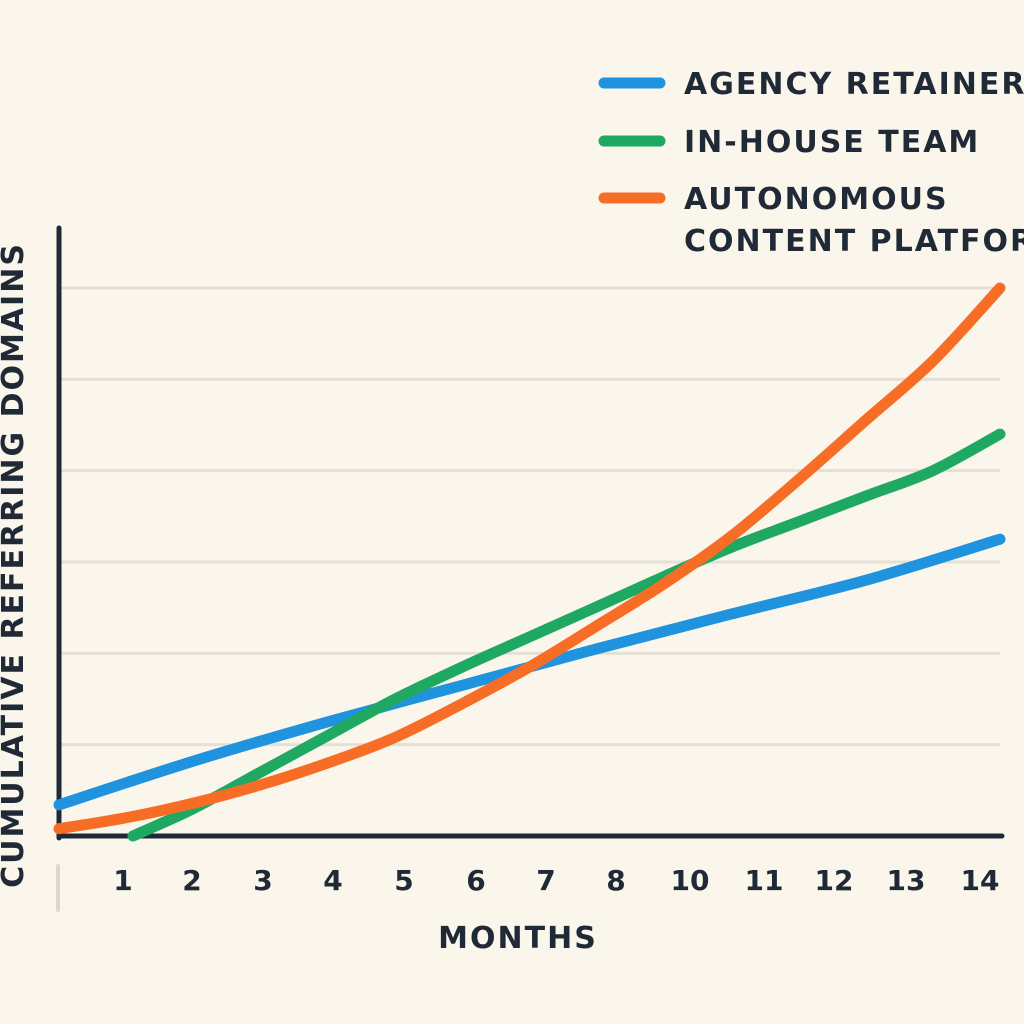 The height and width of the screenshot is (1024, 1024). Describe the element at coordinates (832, 142) in the screenshot. I see `legend-label: IN-HOUSE TEAM` at that location.